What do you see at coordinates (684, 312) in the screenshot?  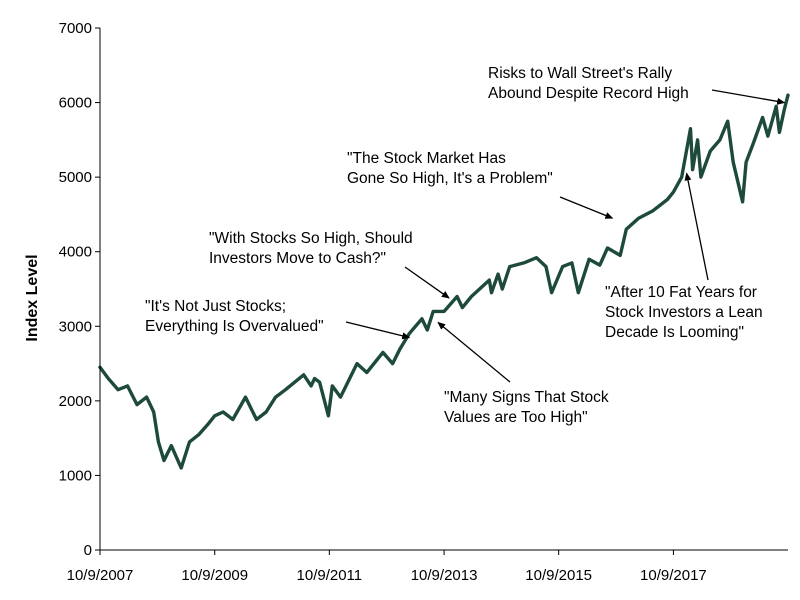 I see `annotation-text-line: Stock Investors a Lean` at bounding box center [684, 312].